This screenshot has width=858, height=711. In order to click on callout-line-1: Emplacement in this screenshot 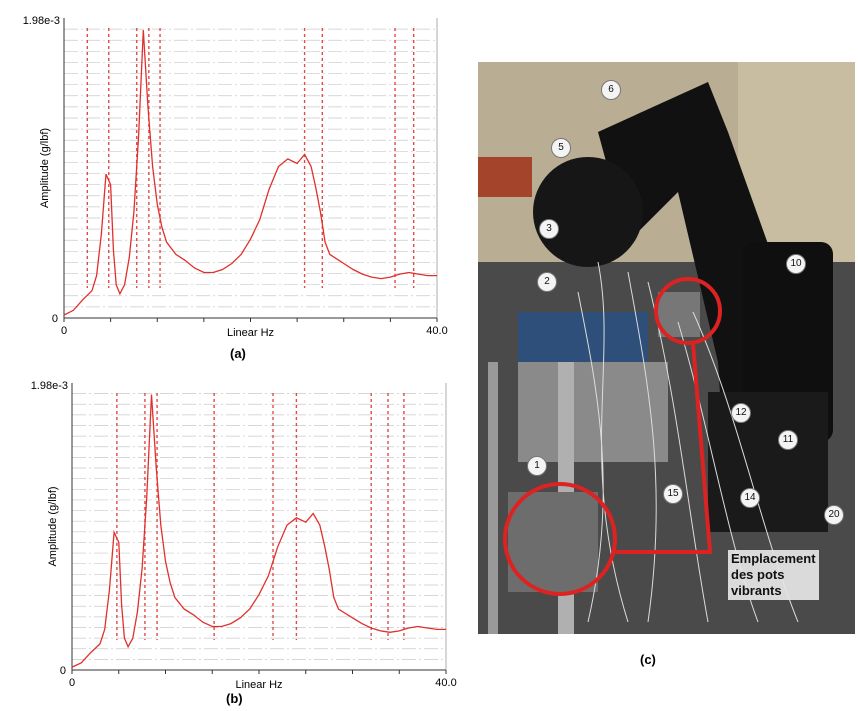, I will do `click(773, 558)`.